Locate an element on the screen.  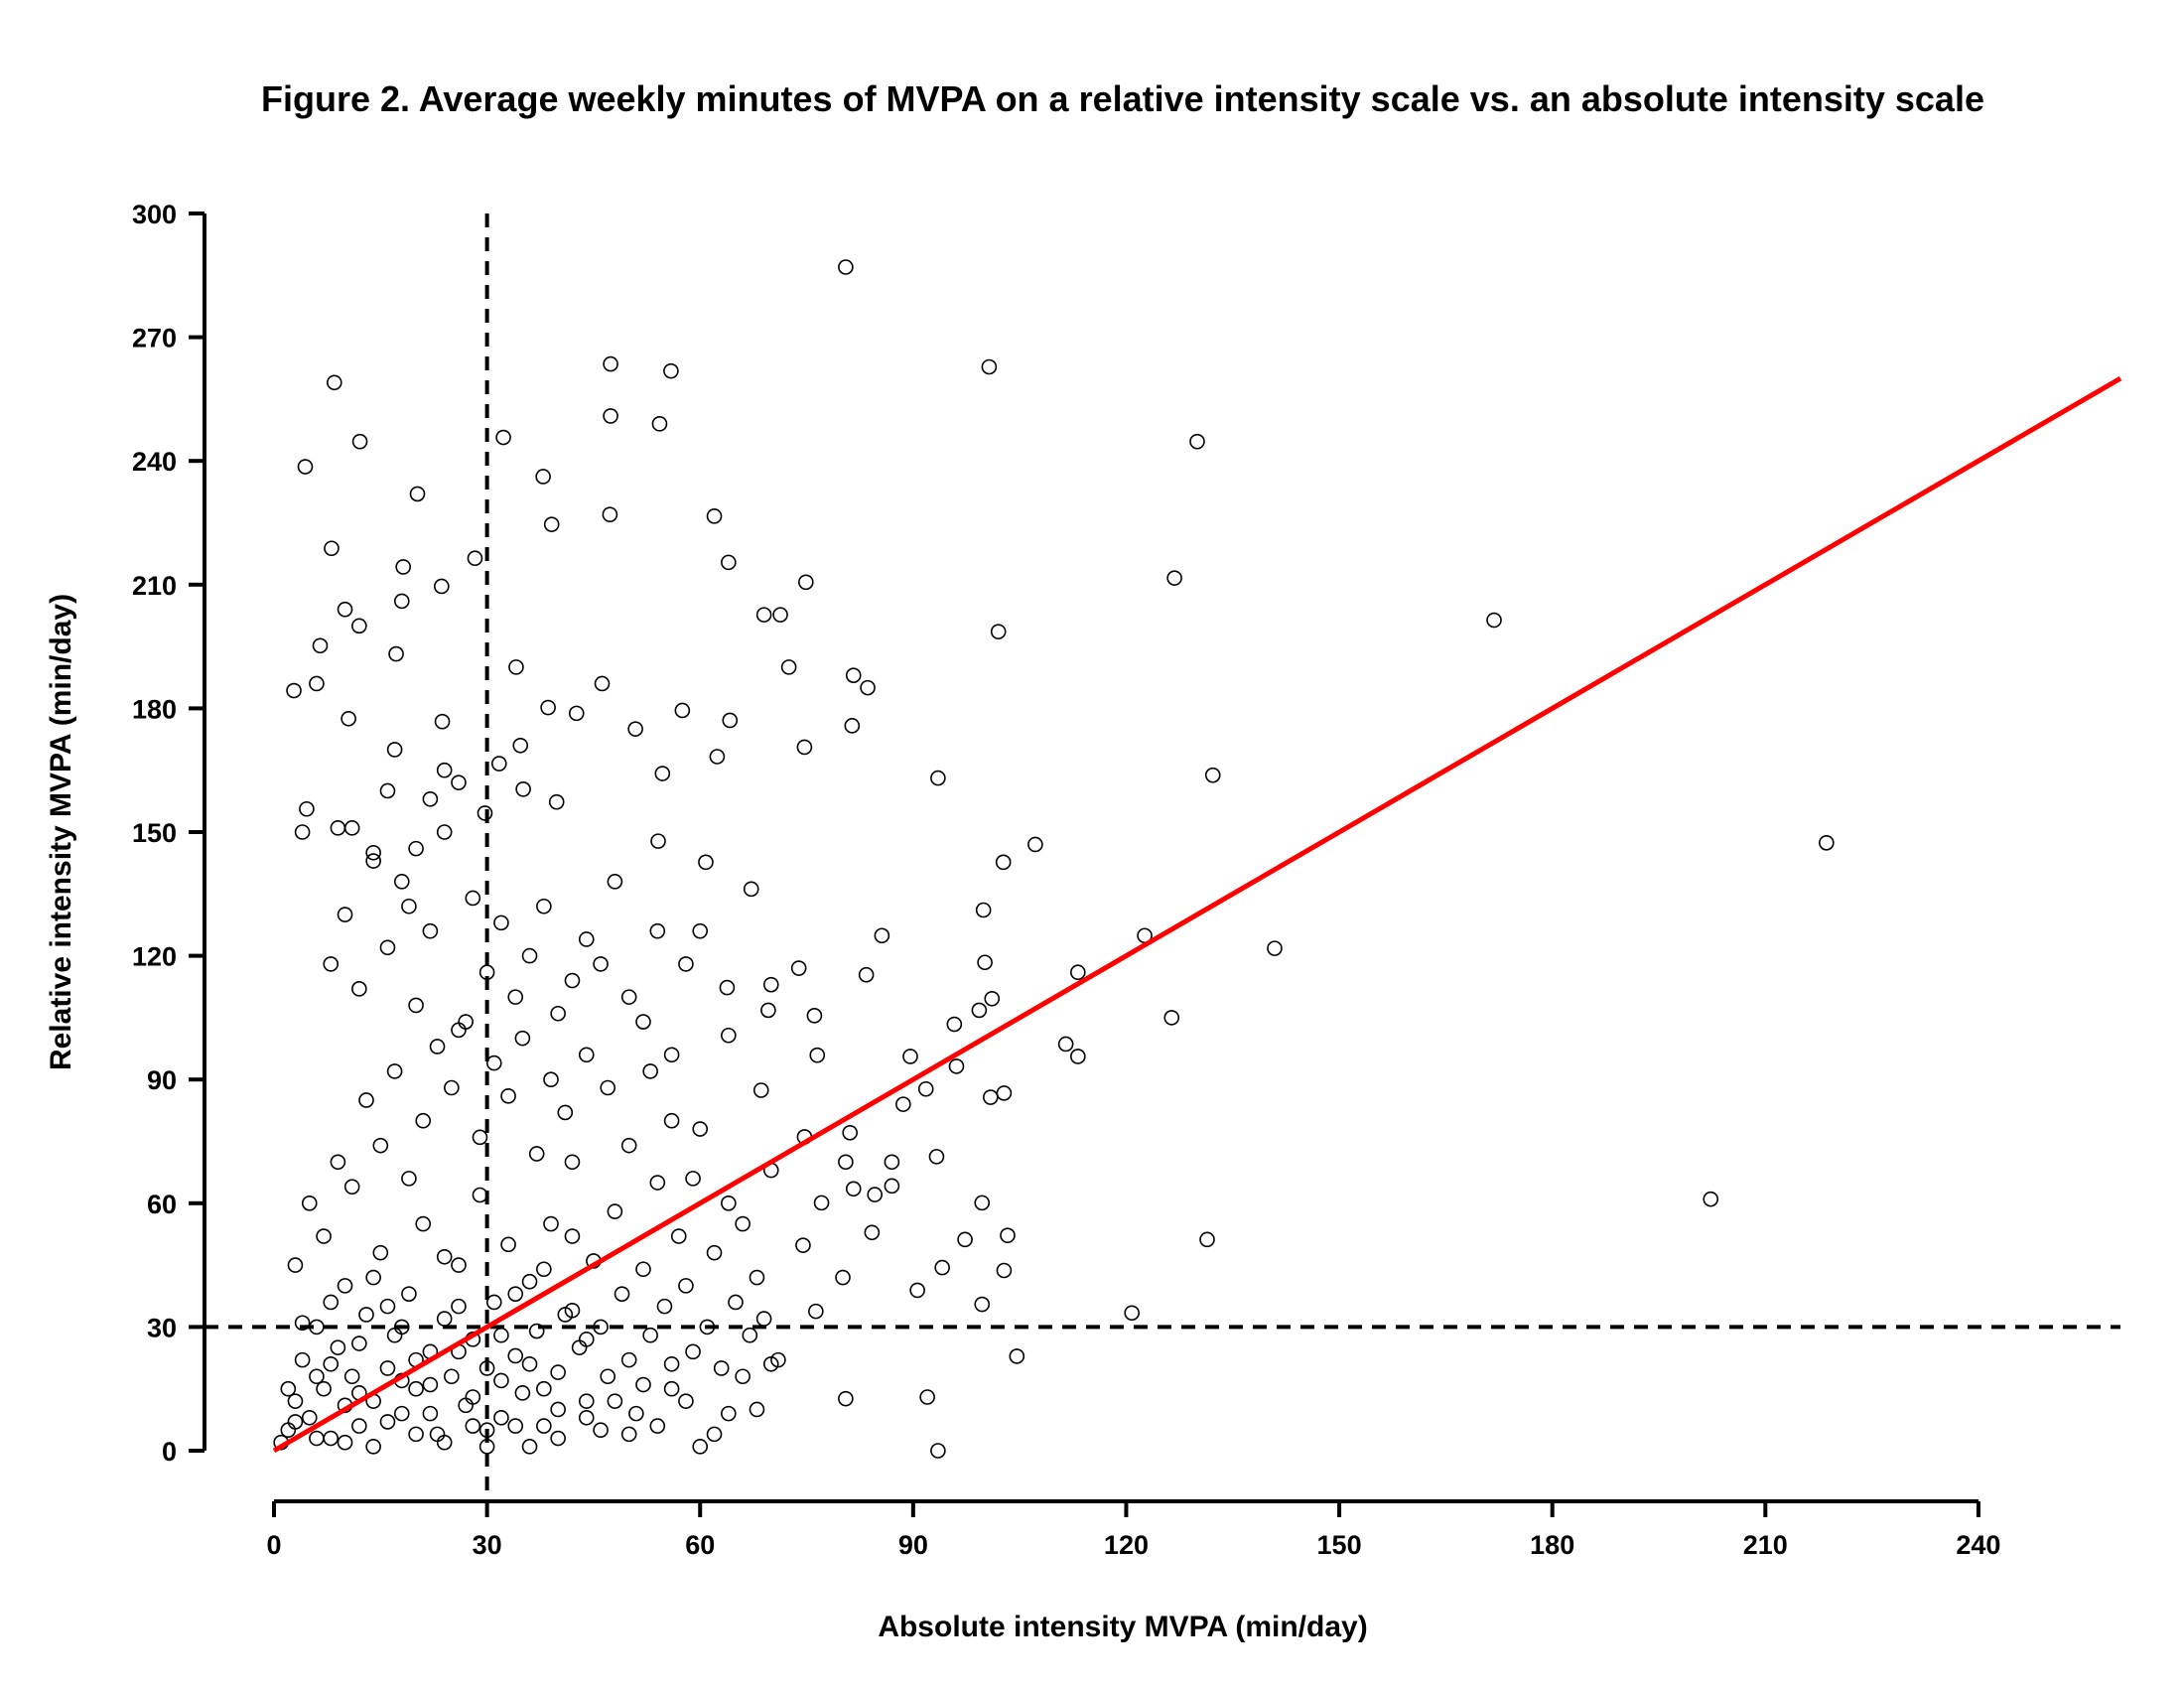
x-tick-label: 180 is located at coordinates (1552, 1545).